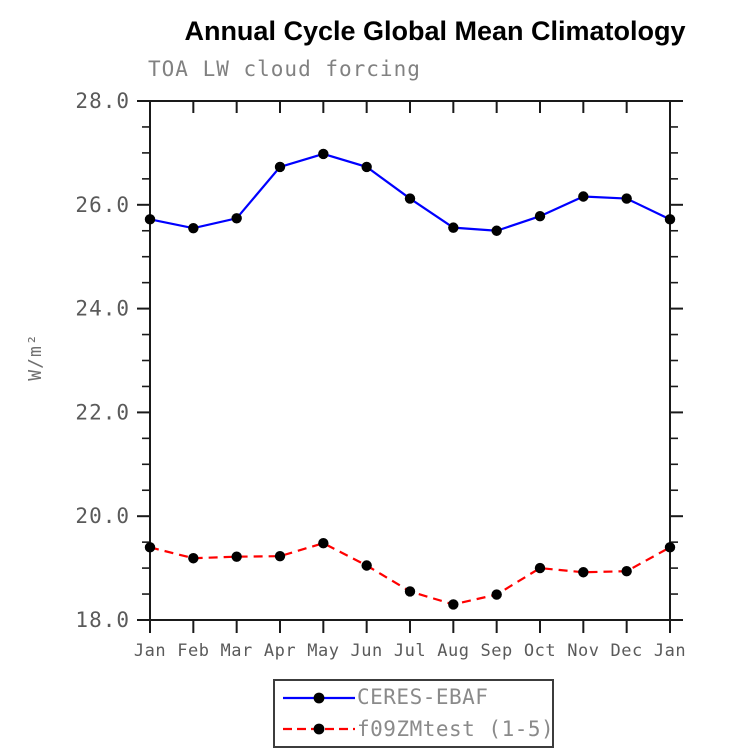 This screenshot has width=733, height=754. I want to click on legend-item-ceres-ebaf: CERES-EBAF, so click(413, 698).